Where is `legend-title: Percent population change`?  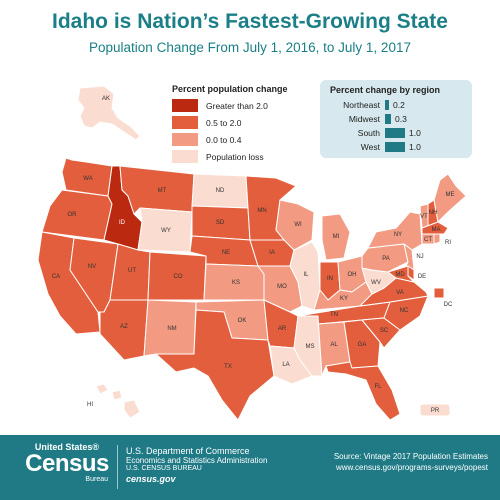
legend-title: Percent population change is located at coordinates (230, 89).